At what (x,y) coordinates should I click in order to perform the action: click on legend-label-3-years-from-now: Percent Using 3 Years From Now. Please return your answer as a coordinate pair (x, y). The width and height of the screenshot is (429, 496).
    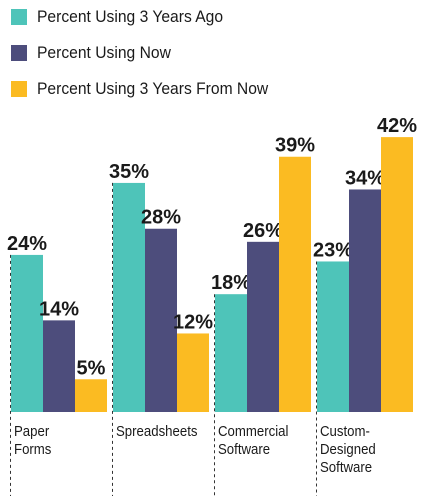
    Looking at the image, I should click on (153, 88).